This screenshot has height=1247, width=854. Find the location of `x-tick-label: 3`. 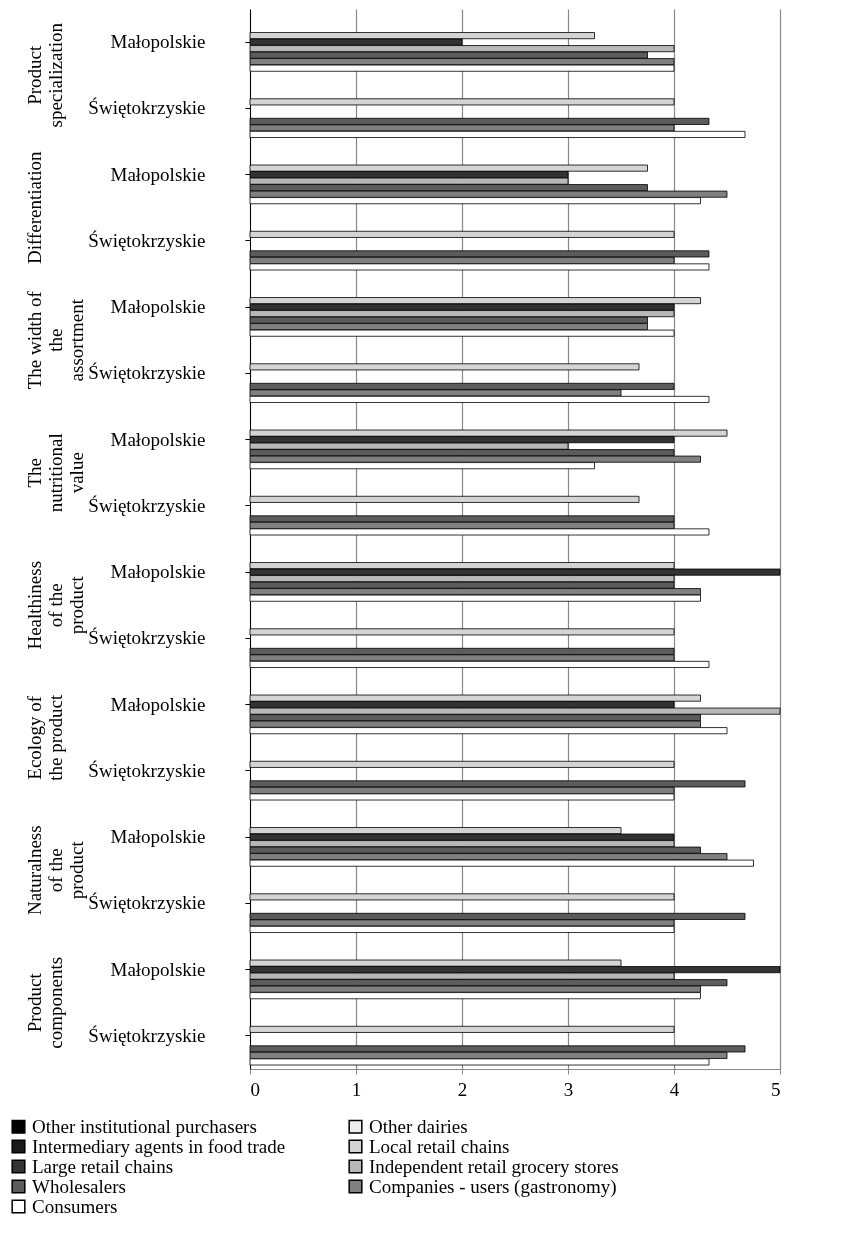

x-tick-label: 3 is located at coordinates (568, 1089).